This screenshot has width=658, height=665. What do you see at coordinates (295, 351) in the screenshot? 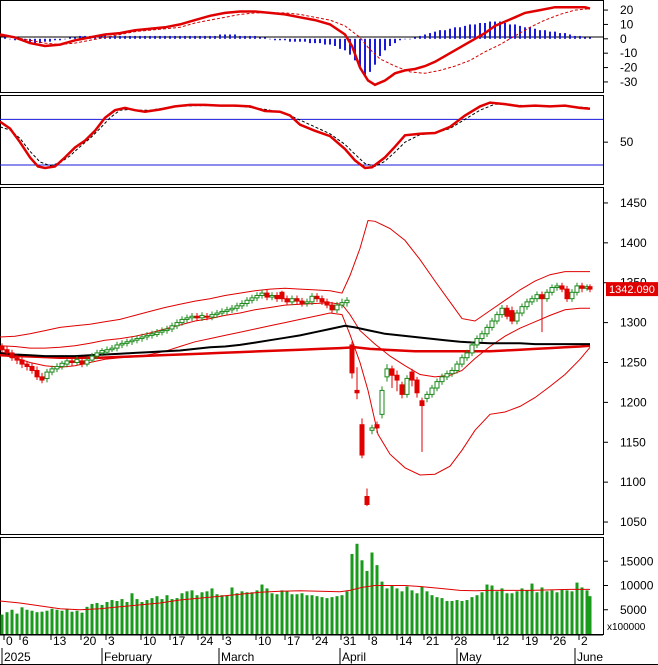
I see `moving-average-red` at bounding box center [295, 351].